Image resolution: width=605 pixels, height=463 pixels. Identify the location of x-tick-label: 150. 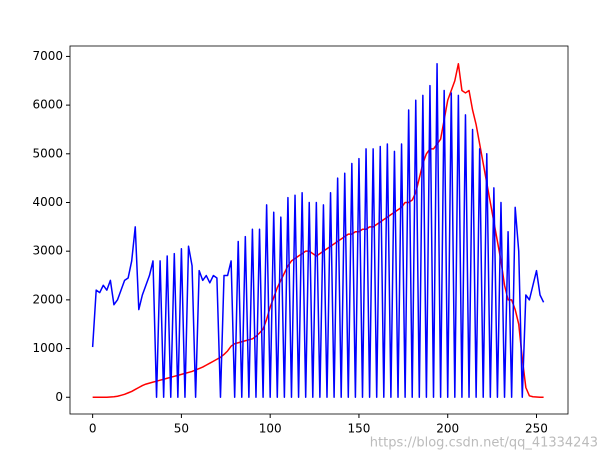
(358, 429).